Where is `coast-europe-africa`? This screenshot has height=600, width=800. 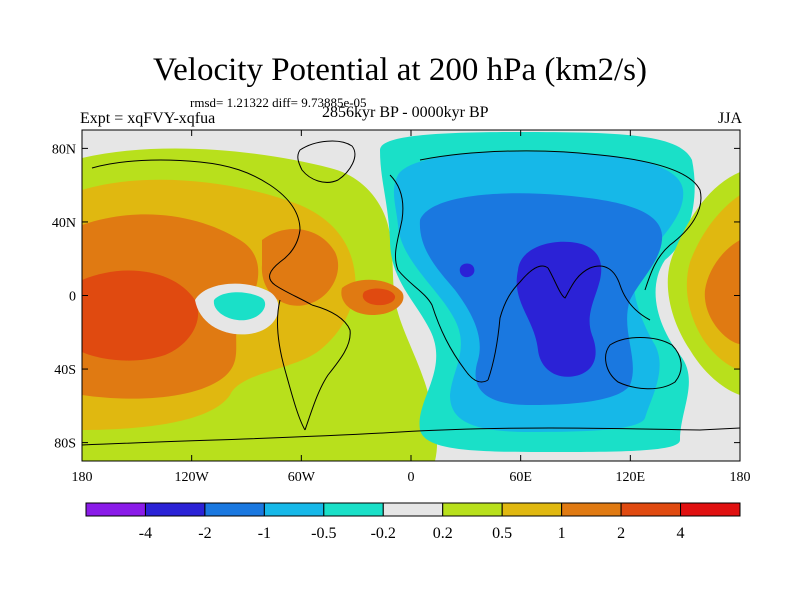
coast-europe-africa is located at coordinates (439, 278).